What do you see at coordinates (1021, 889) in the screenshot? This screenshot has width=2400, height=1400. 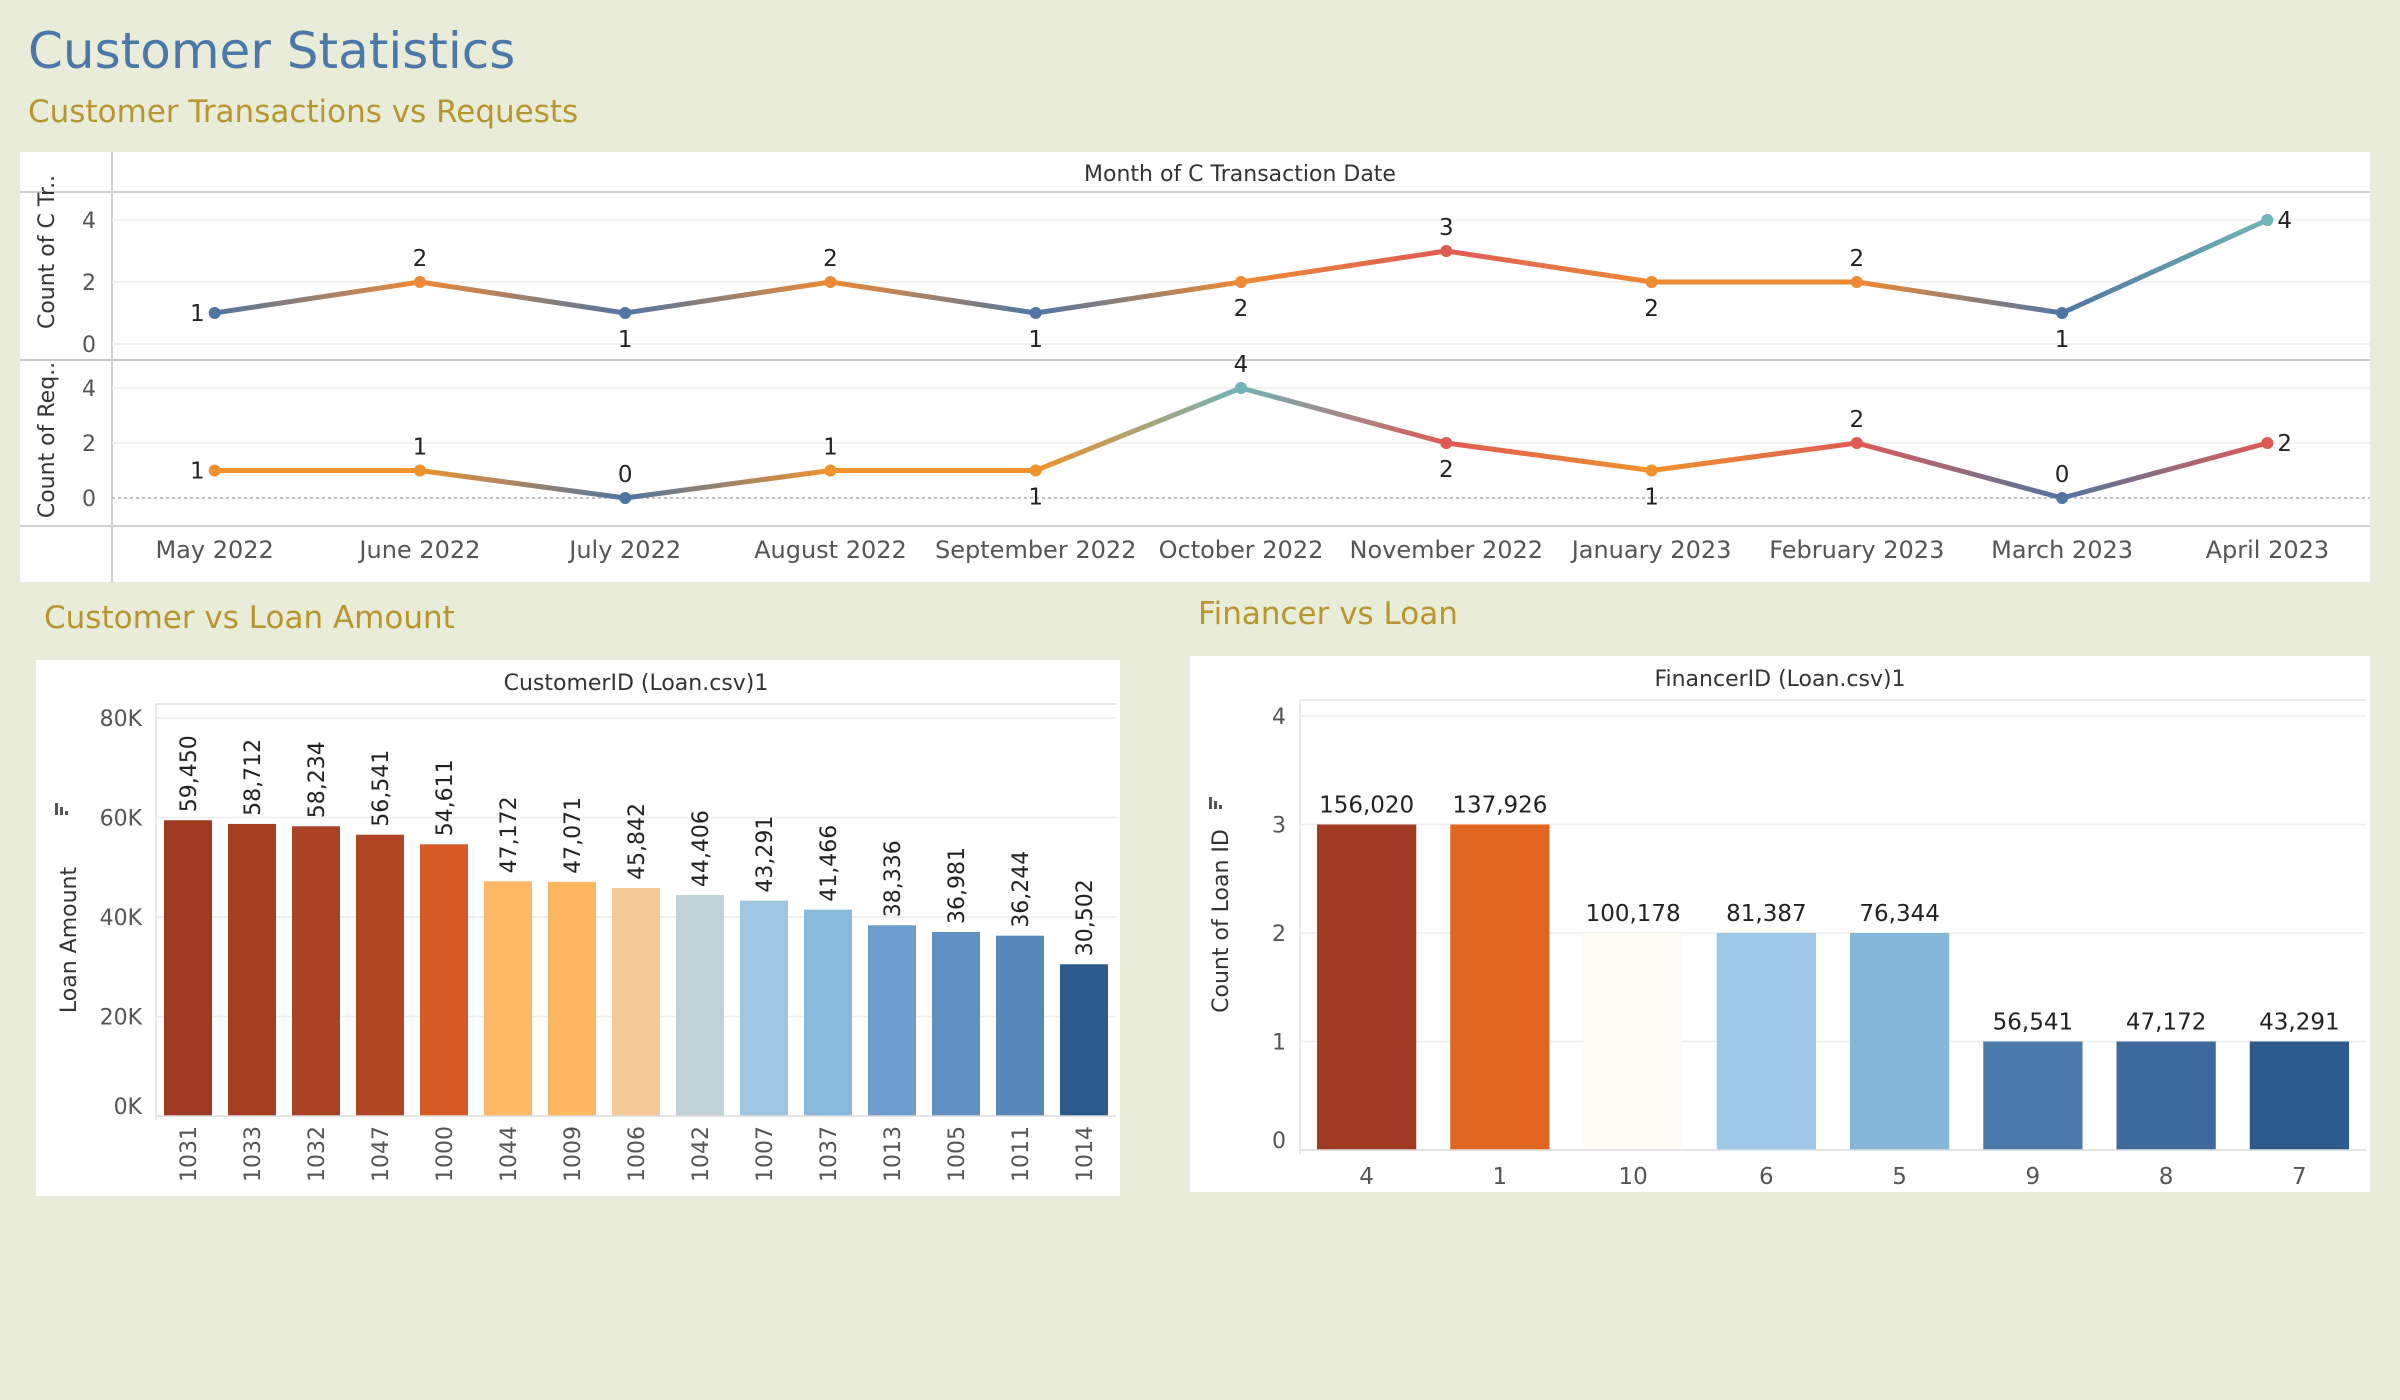 I see `data-label: 36,244` at bounding box center [1021, 889].